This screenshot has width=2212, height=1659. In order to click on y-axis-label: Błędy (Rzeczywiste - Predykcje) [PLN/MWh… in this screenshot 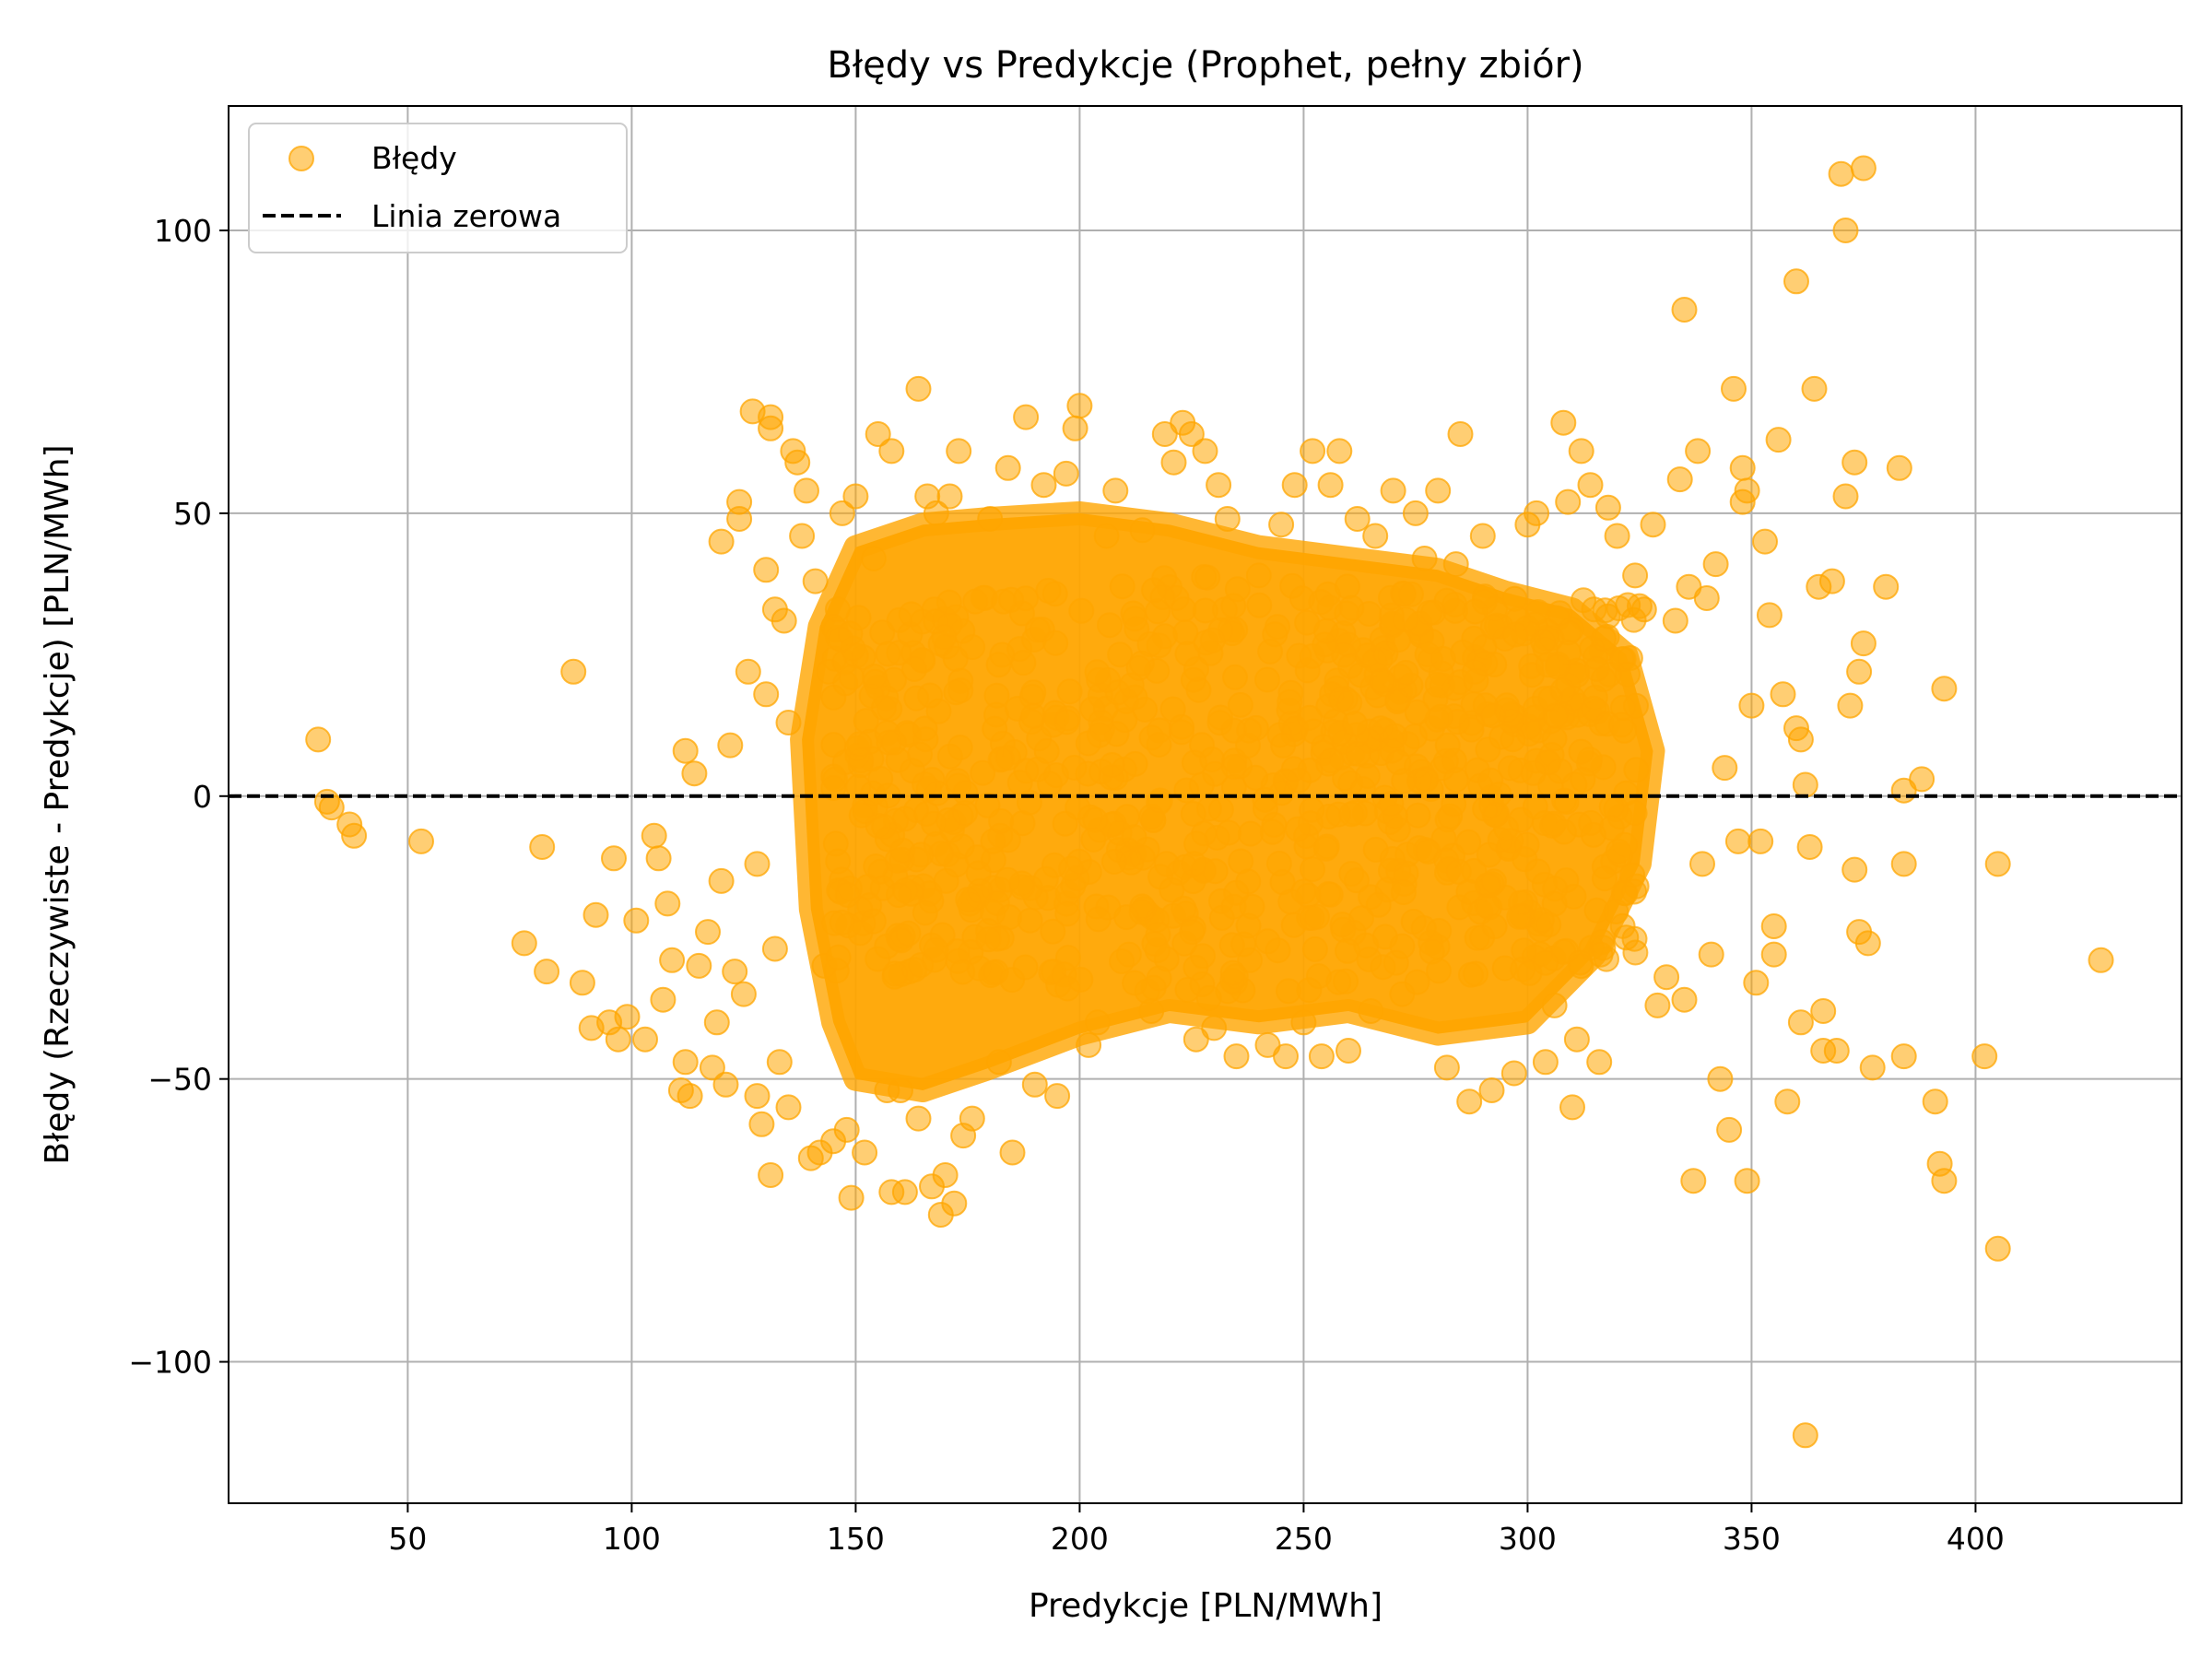, I will do `click(57, 804)`.